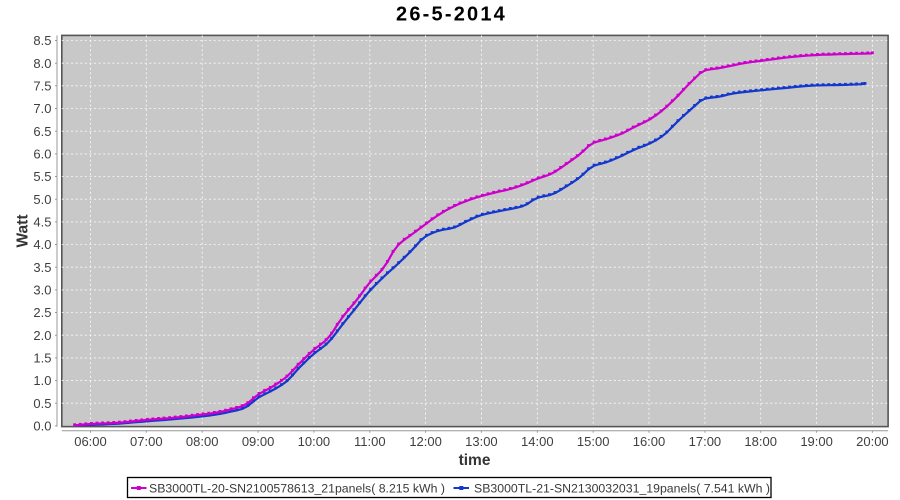  What do you see at coordinates (202, 441) in the screenshot?
I see `svg-text: 08:00` at bounding box center [202, 441].